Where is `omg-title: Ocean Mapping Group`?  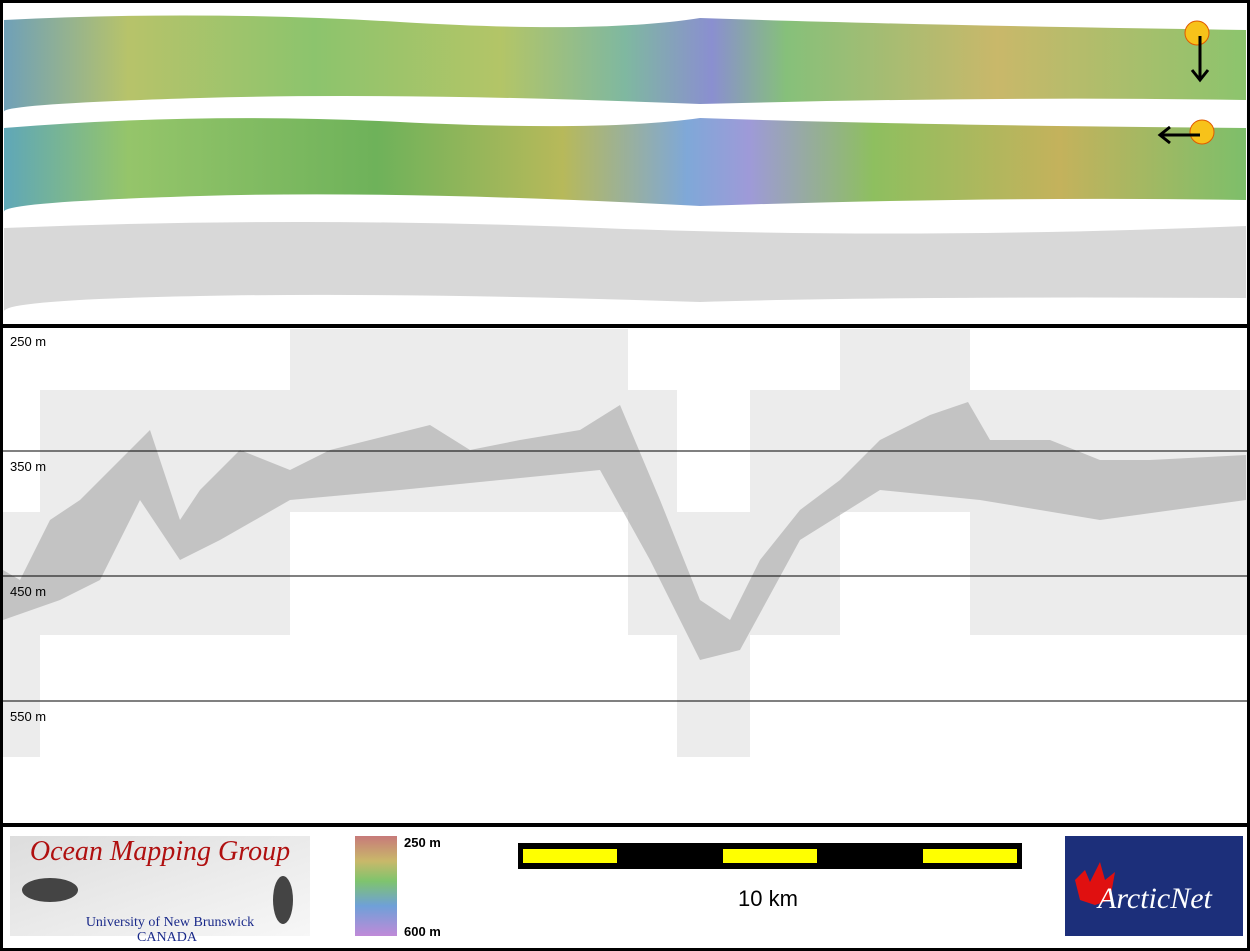
omg-title: Ocean Mapping Group is located at coordinates (160, 851).